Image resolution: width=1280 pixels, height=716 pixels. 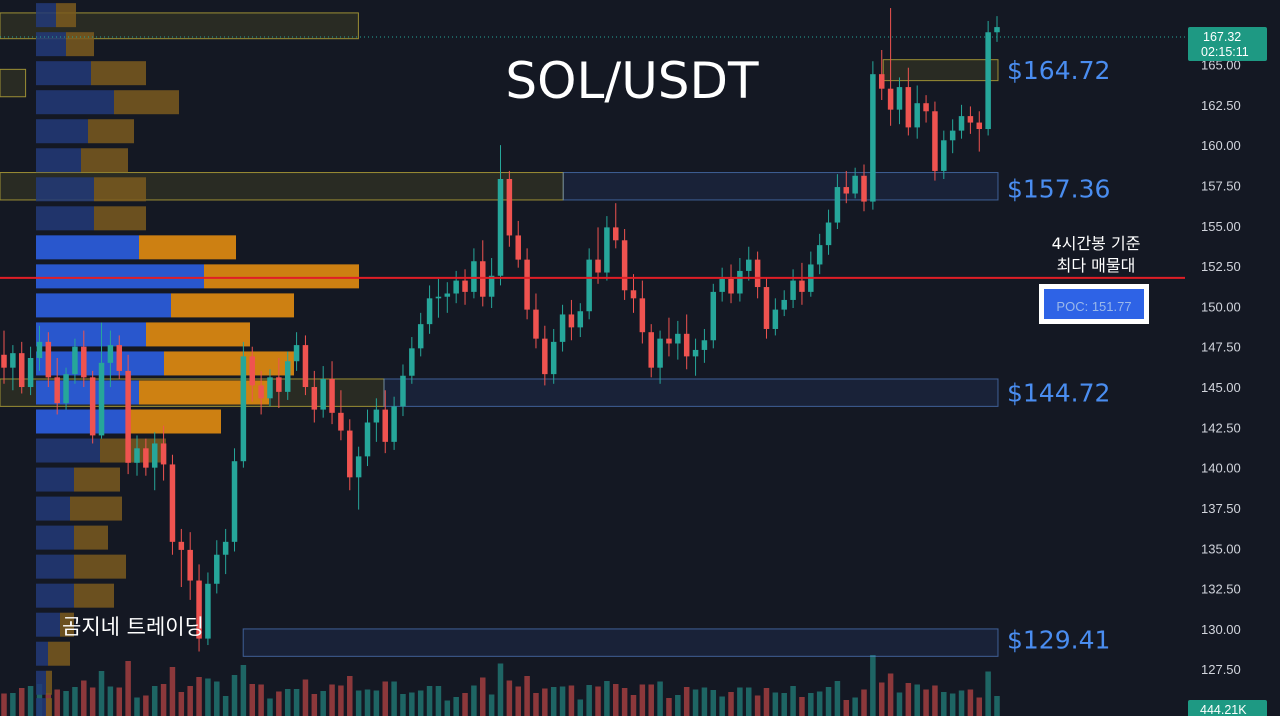 I want to click on volume-tag-bg, so click(x=1227, y=708).